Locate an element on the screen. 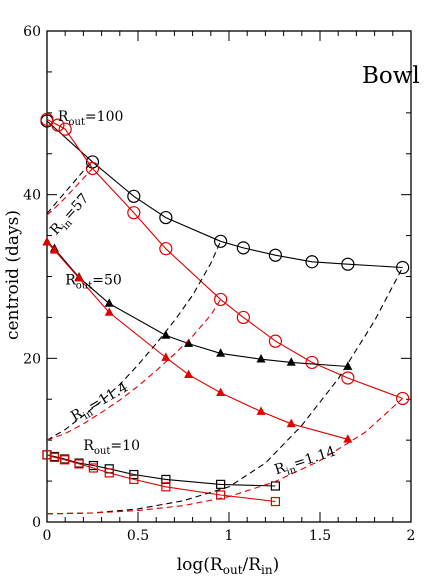  x-tick-label: 0 is located at coordinates (47, 536).